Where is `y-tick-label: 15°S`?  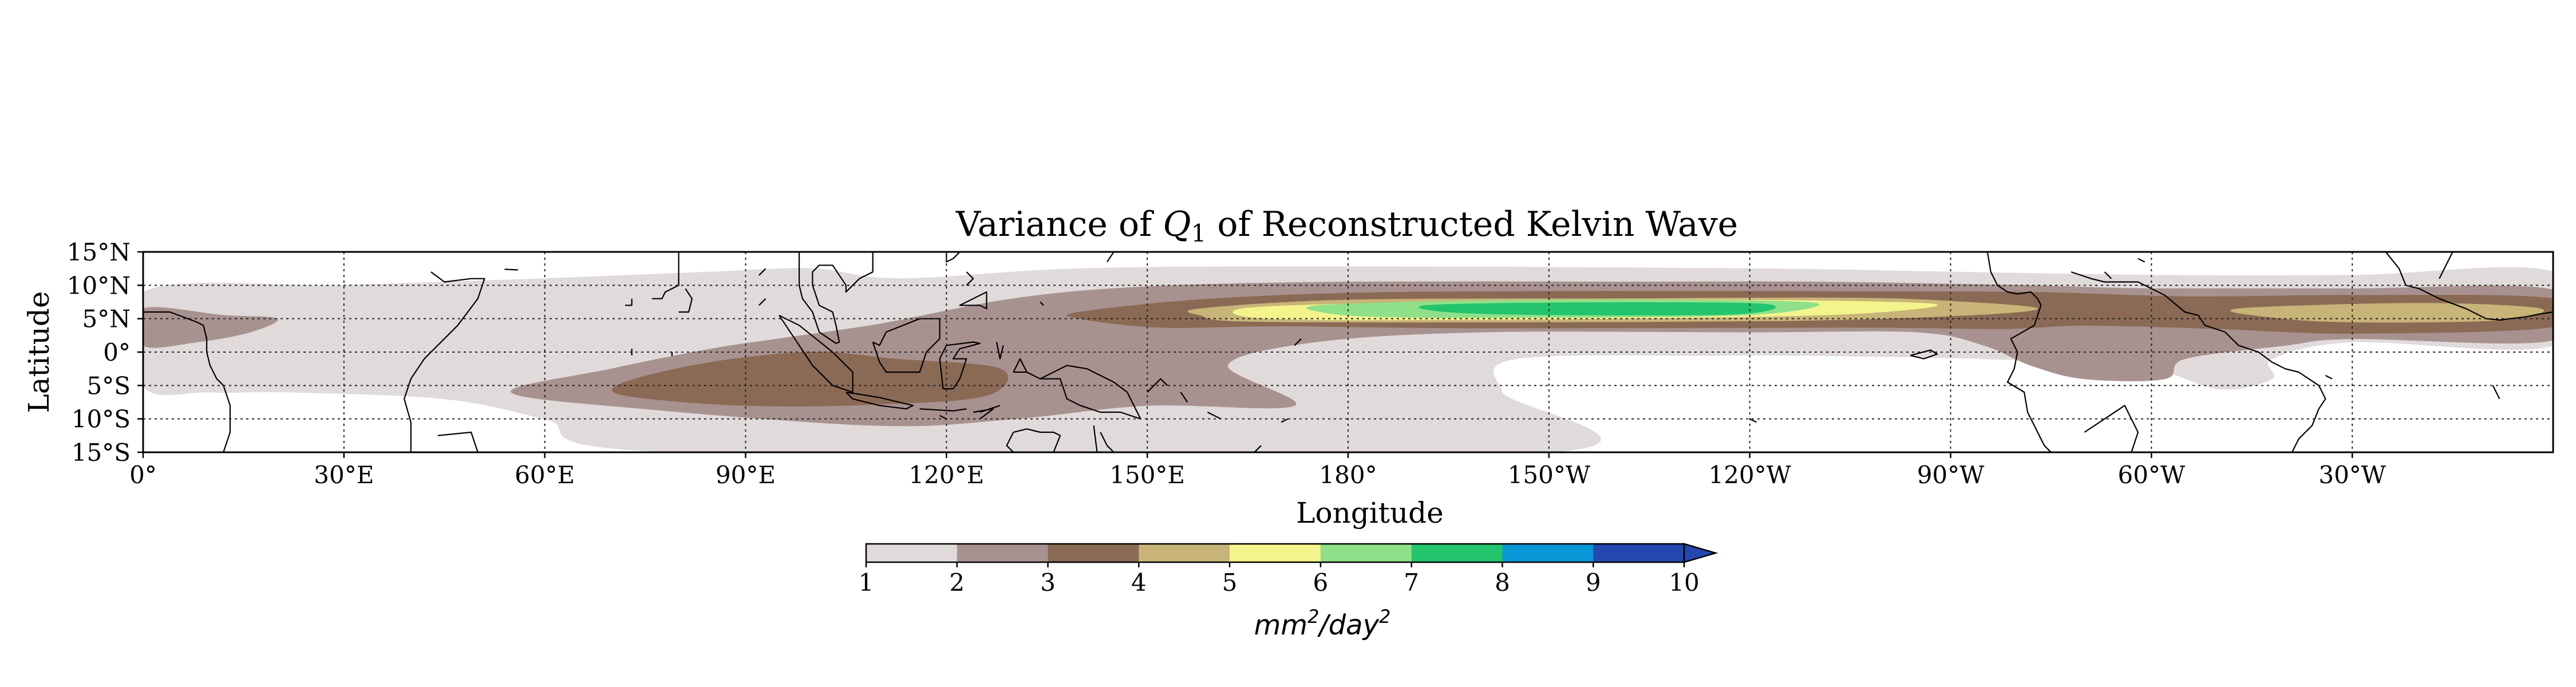
y-tick-label: 15°S is located at coordinates (101, 453).